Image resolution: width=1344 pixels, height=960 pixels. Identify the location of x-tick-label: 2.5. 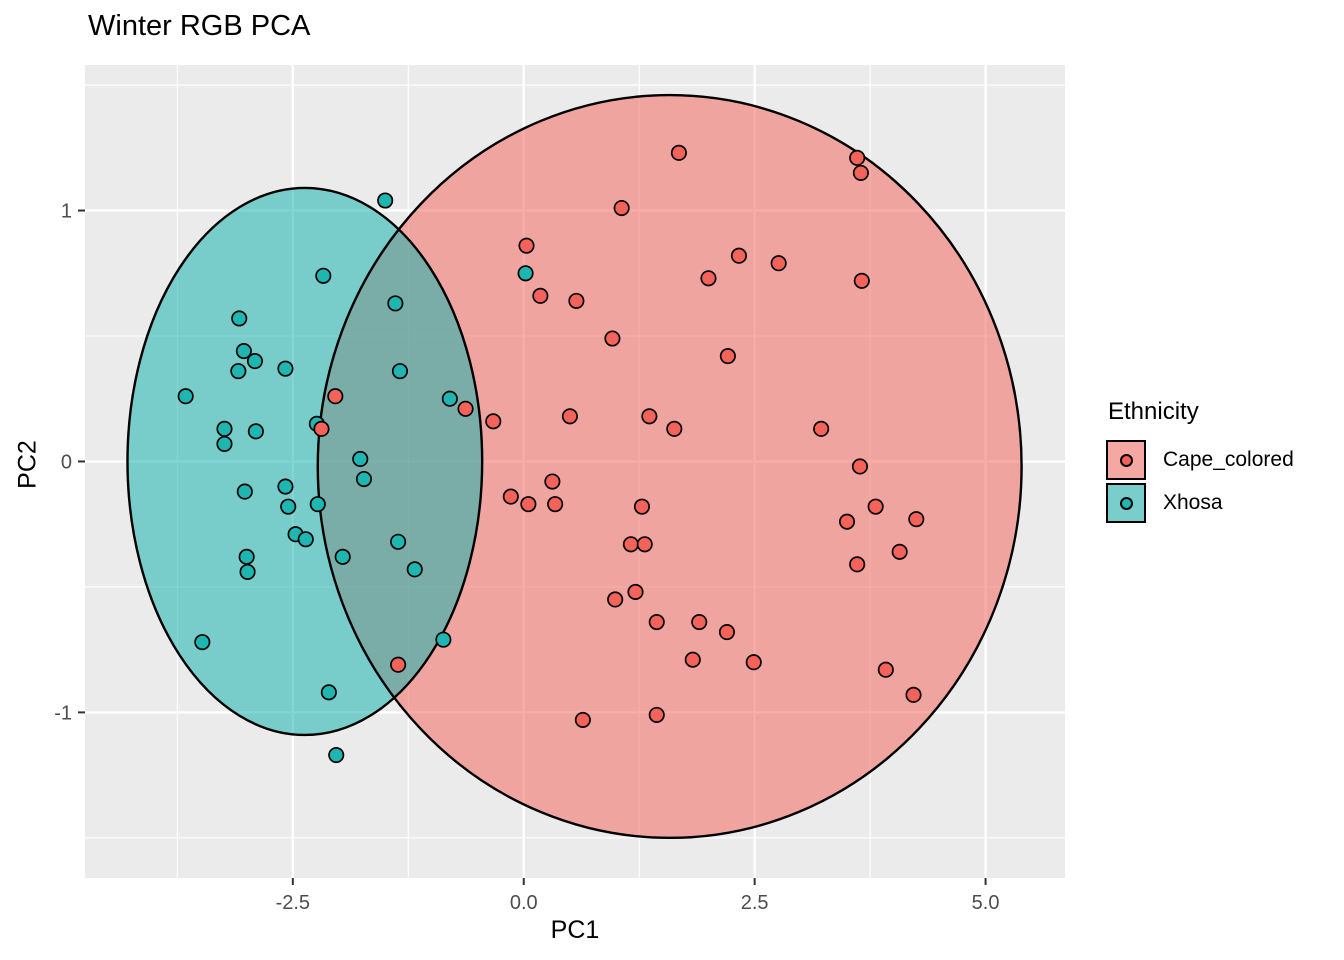
(755, 903).